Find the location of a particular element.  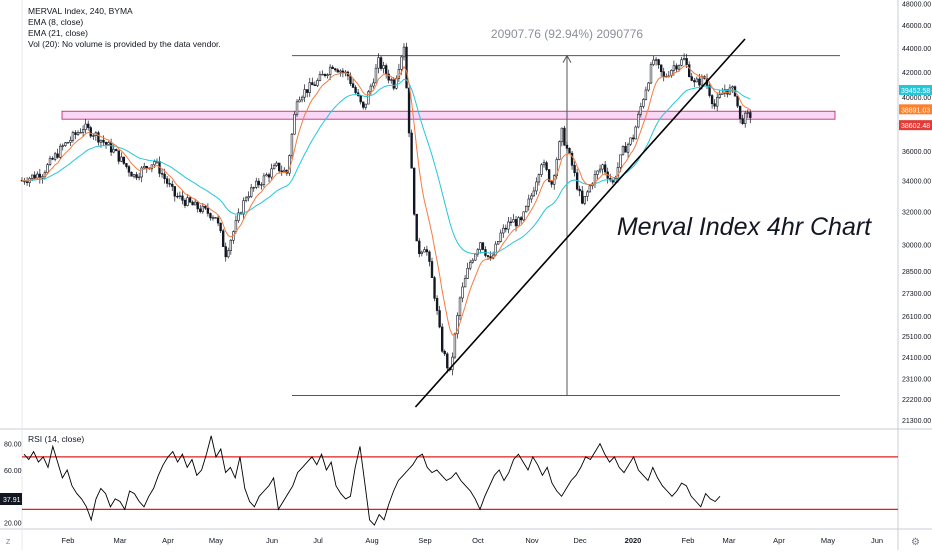

price-tag is located at coordinates (915, 89).